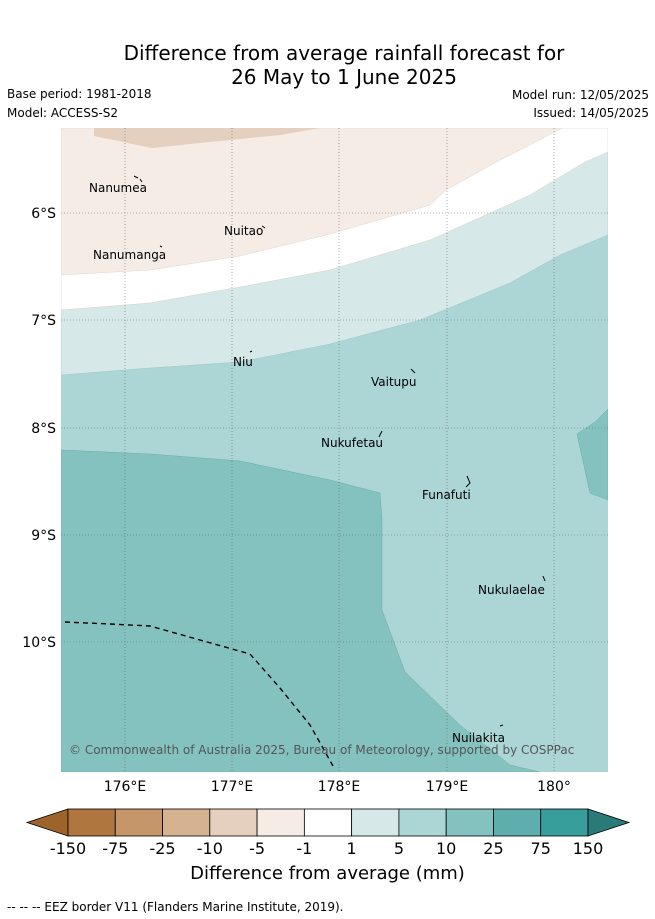  I want to click on model-run: Model run: 12/05/2025, so click(580, 95).